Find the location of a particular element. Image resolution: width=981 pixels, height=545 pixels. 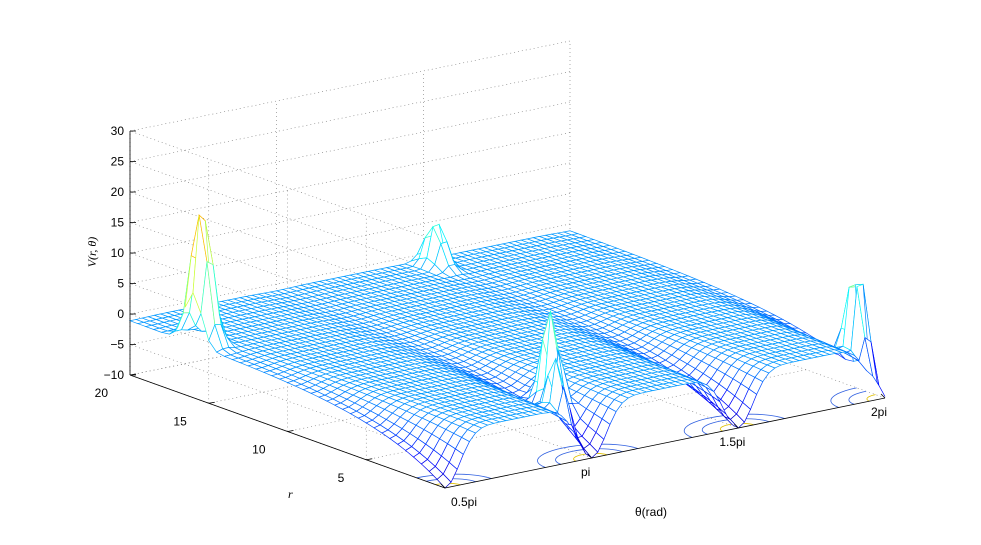

surface-cell is located at coordinates (878, 369).